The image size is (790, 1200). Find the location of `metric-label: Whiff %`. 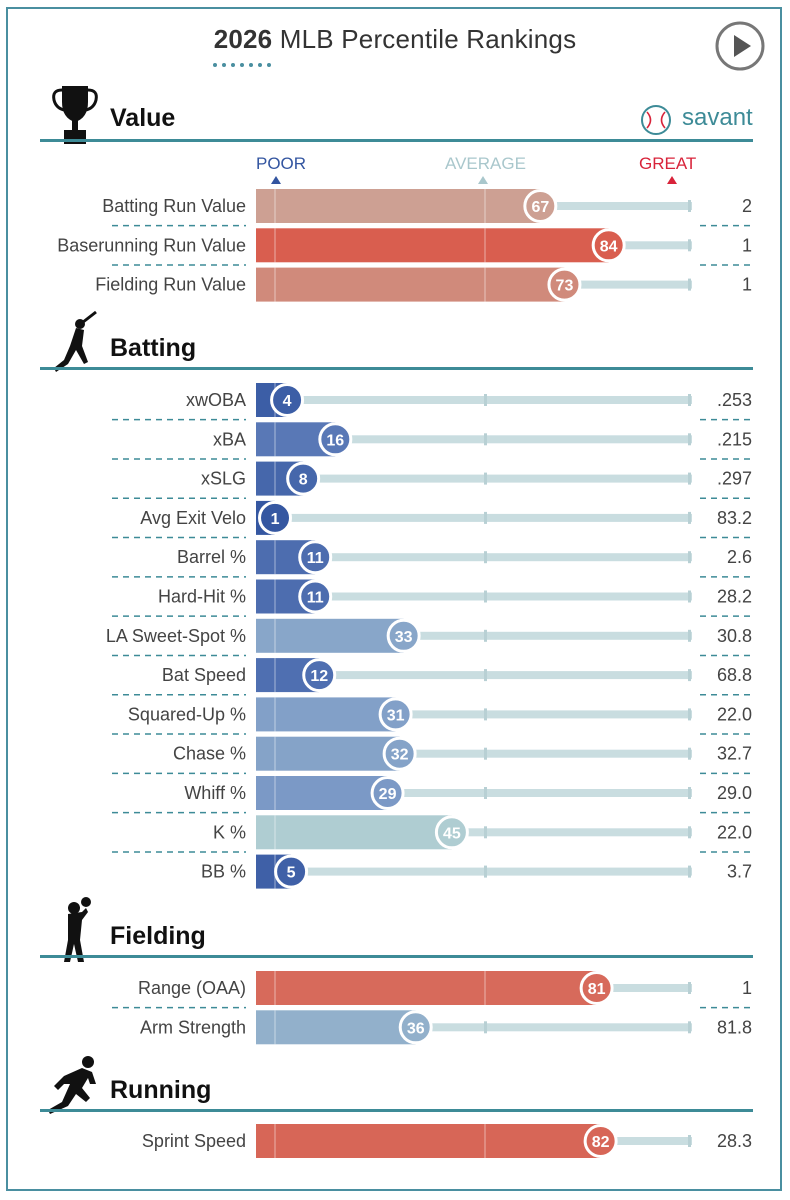

metric-label: Whiff % is located at coordinates (215, 793).